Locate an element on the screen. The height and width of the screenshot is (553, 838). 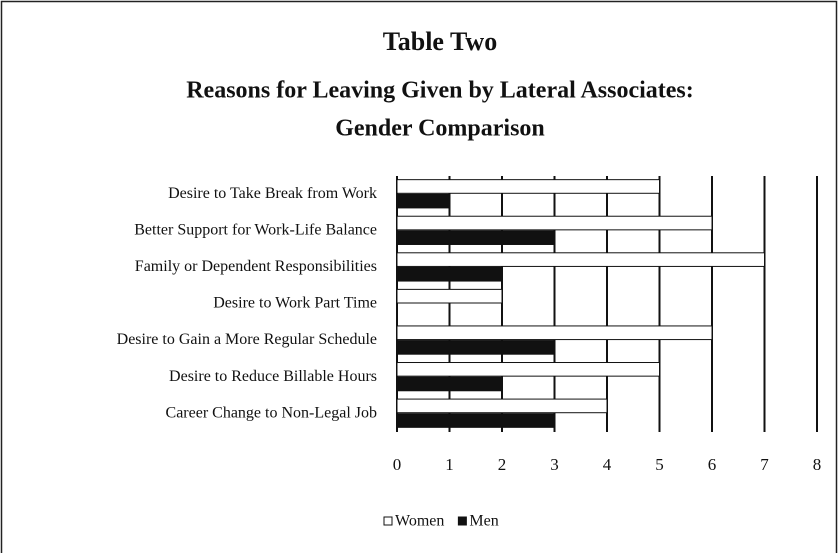
y-tick-label: Better Support for Work-Life Balance is located at coordinates (255, 230).